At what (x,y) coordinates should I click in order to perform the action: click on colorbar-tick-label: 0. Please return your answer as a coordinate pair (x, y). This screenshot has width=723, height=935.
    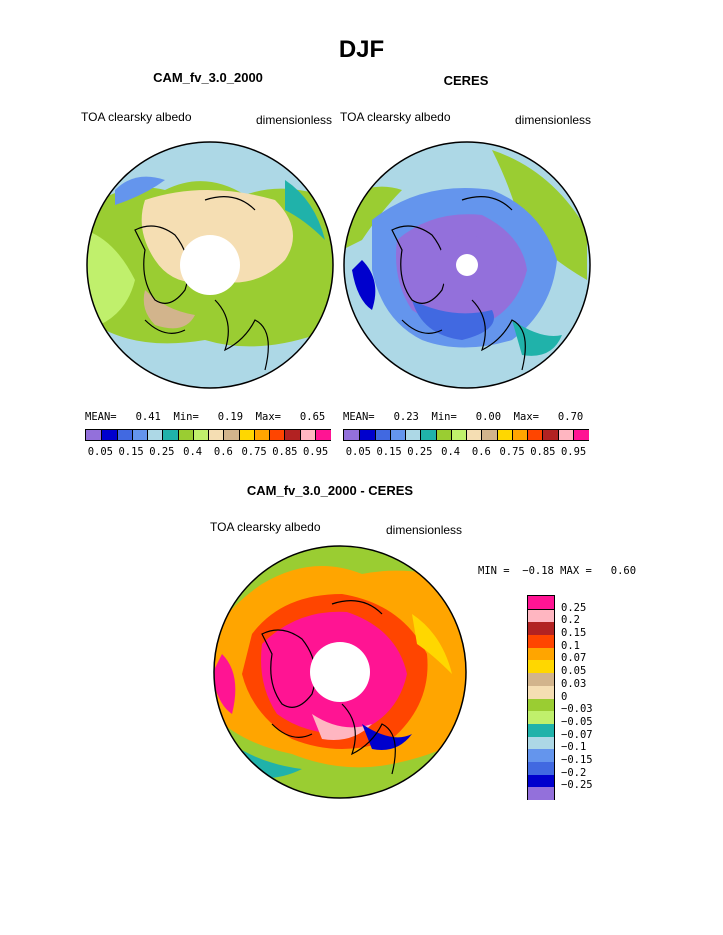
    Looking at the image, I should click on (564, 696).